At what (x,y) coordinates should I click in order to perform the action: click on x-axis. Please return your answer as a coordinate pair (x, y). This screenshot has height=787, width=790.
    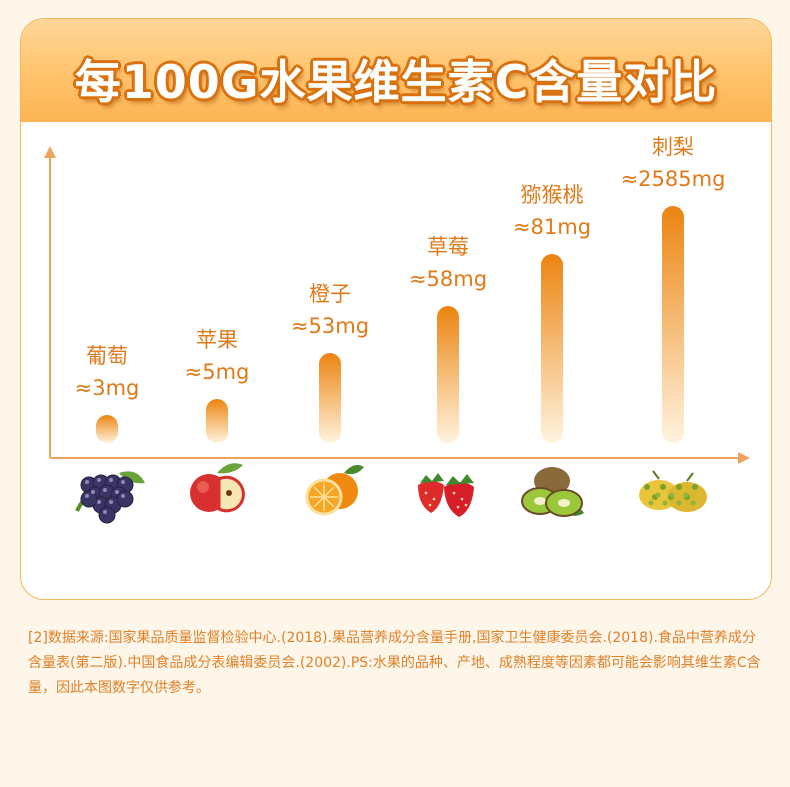
    Looking at the image, I should click on (400, 458).